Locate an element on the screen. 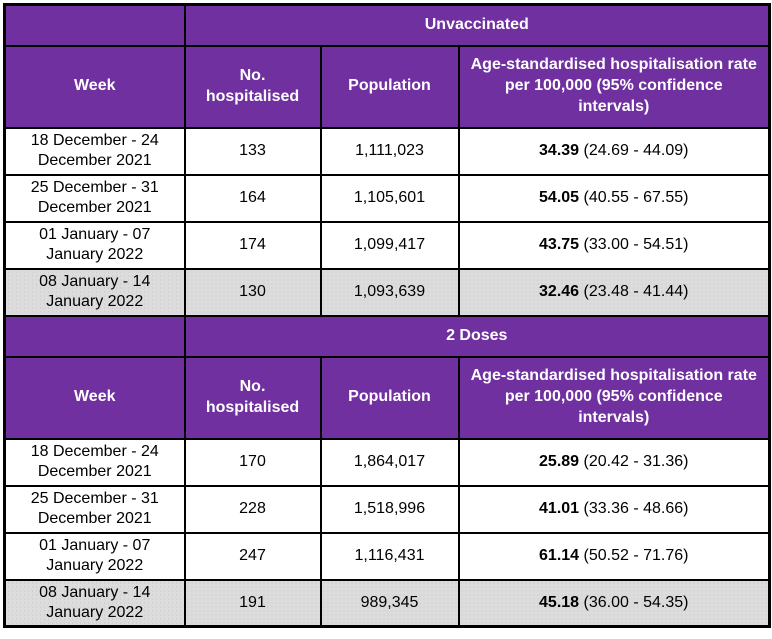 The width and height of the screenshot is (772, 639). rate-value: 43.75 is located at coordinates (559, 244).